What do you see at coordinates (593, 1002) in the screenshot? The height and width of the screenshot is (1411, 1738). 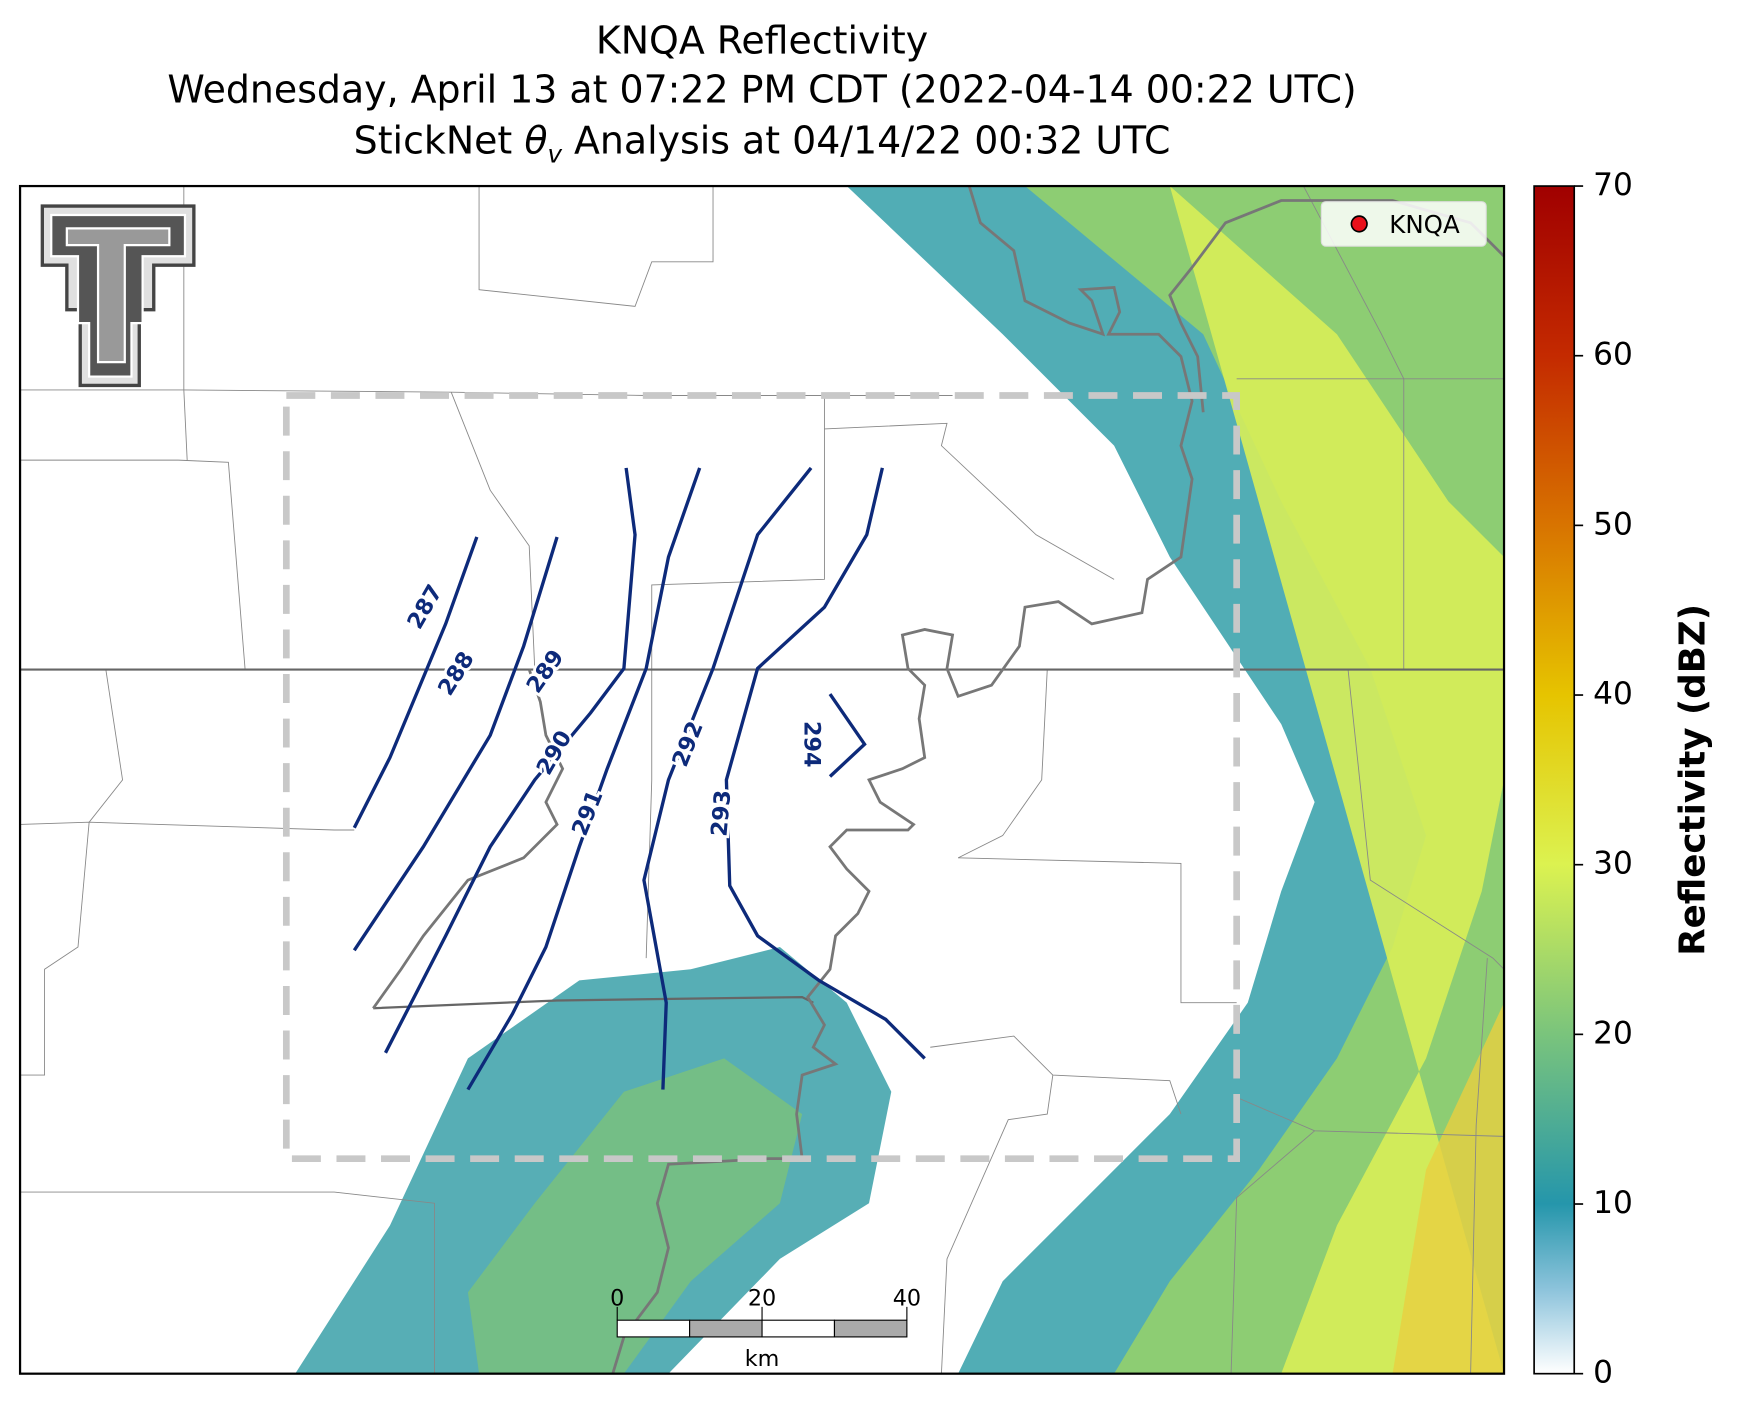 I see `state-line` at bounding box center [593, 1002].